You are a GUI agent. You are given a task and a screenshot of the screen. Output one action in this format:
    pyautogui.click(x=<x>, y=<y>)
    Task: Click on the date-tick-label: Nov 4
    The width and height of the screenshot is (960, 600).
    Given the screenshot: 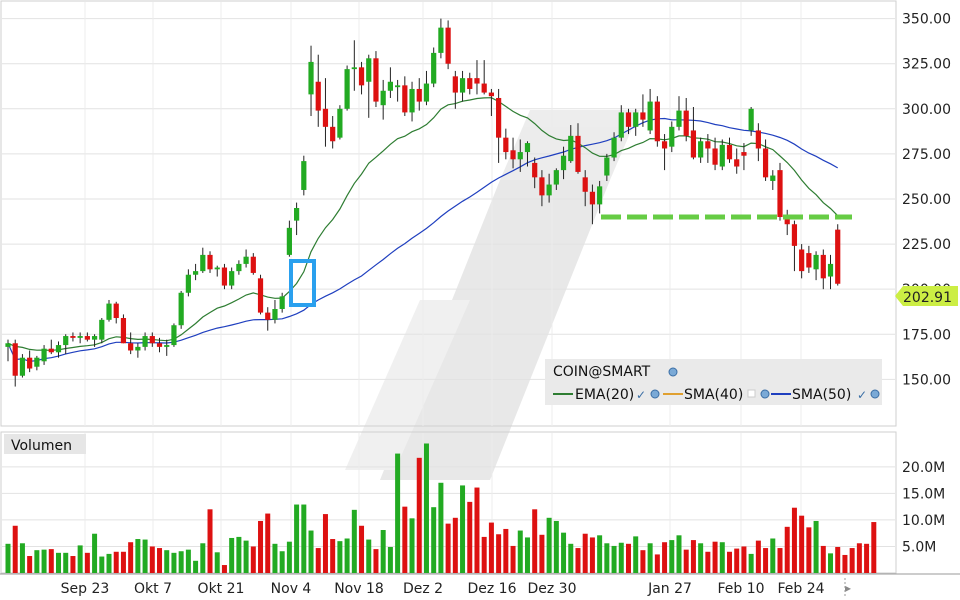 What is the action you would take?
    pyautogui.click(x=291, y=589)
    